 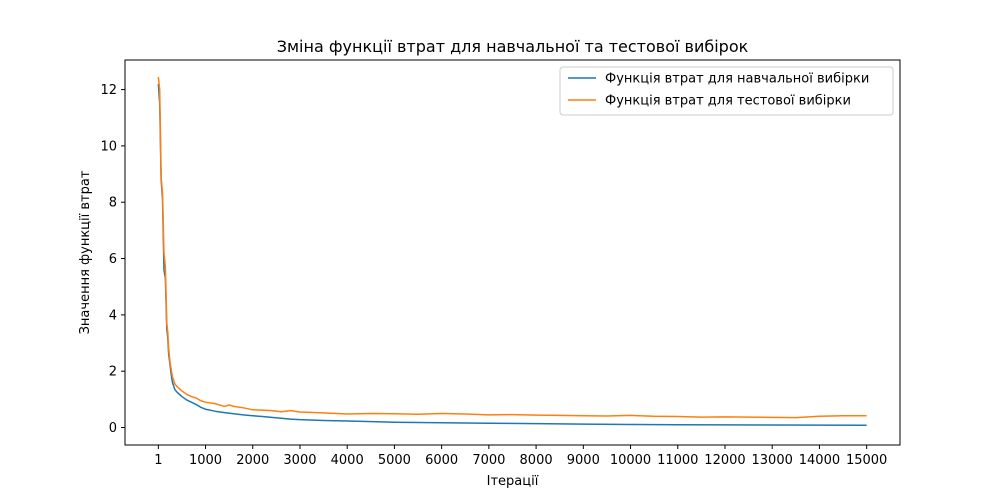 I want to click on x-tick-label: 14000, so click(x=819, y=460).